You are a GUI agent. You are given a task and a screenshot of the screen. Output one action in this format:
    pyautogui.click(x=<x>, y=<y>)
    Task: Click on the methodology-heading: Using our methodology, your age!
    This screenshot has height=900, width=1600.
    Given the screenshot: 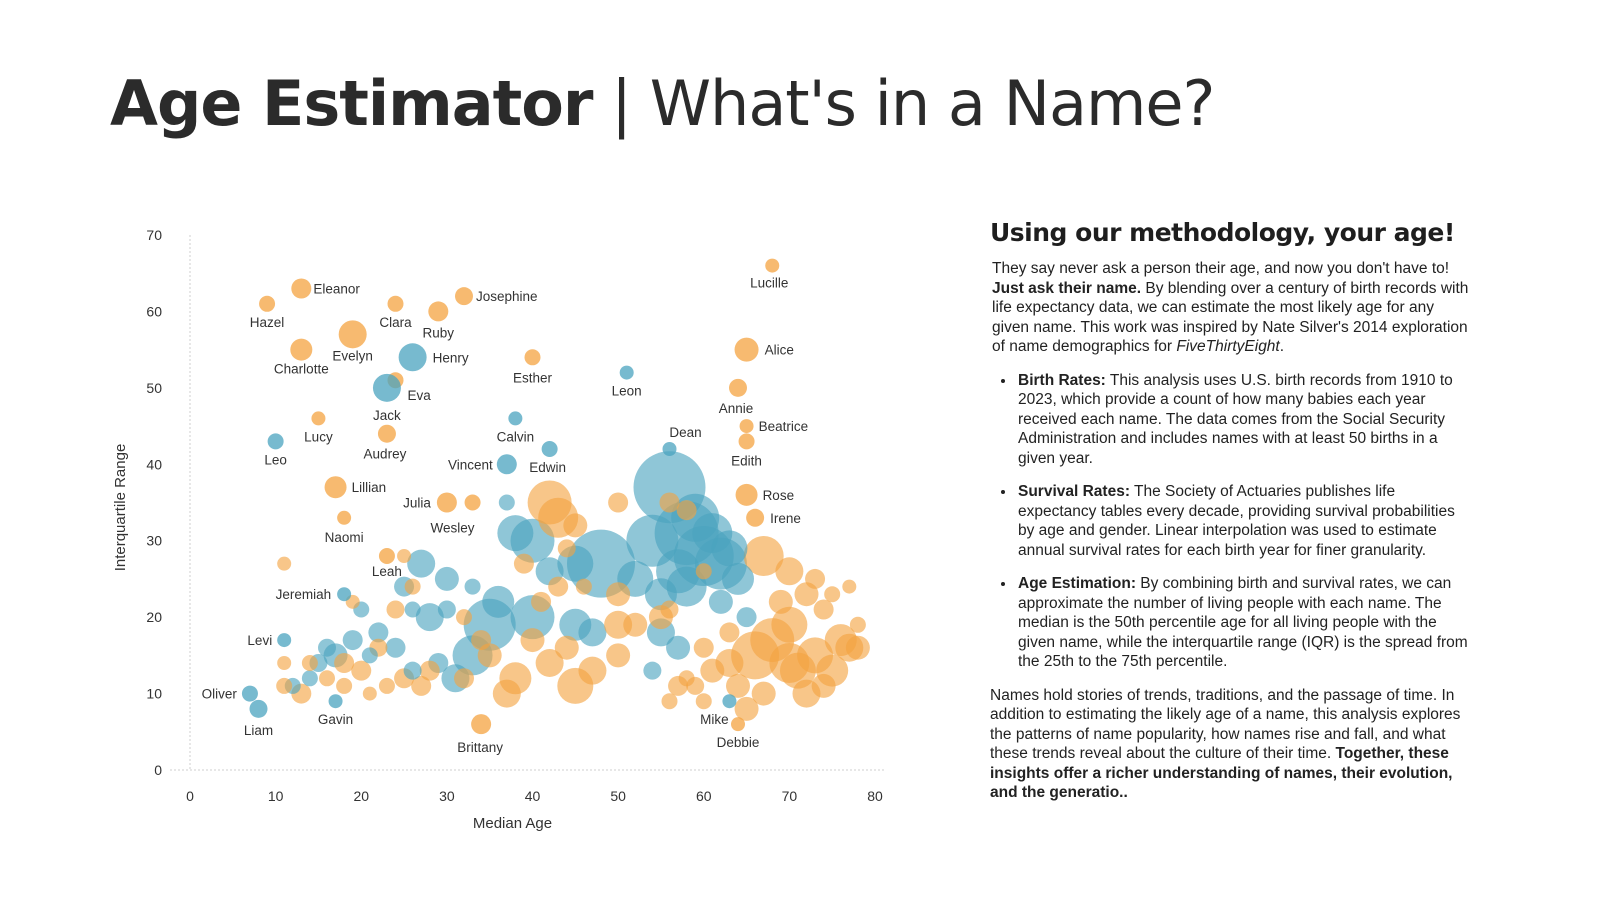 What is the action you would take?
    pyautogui.click(x=1222, y=232)
    